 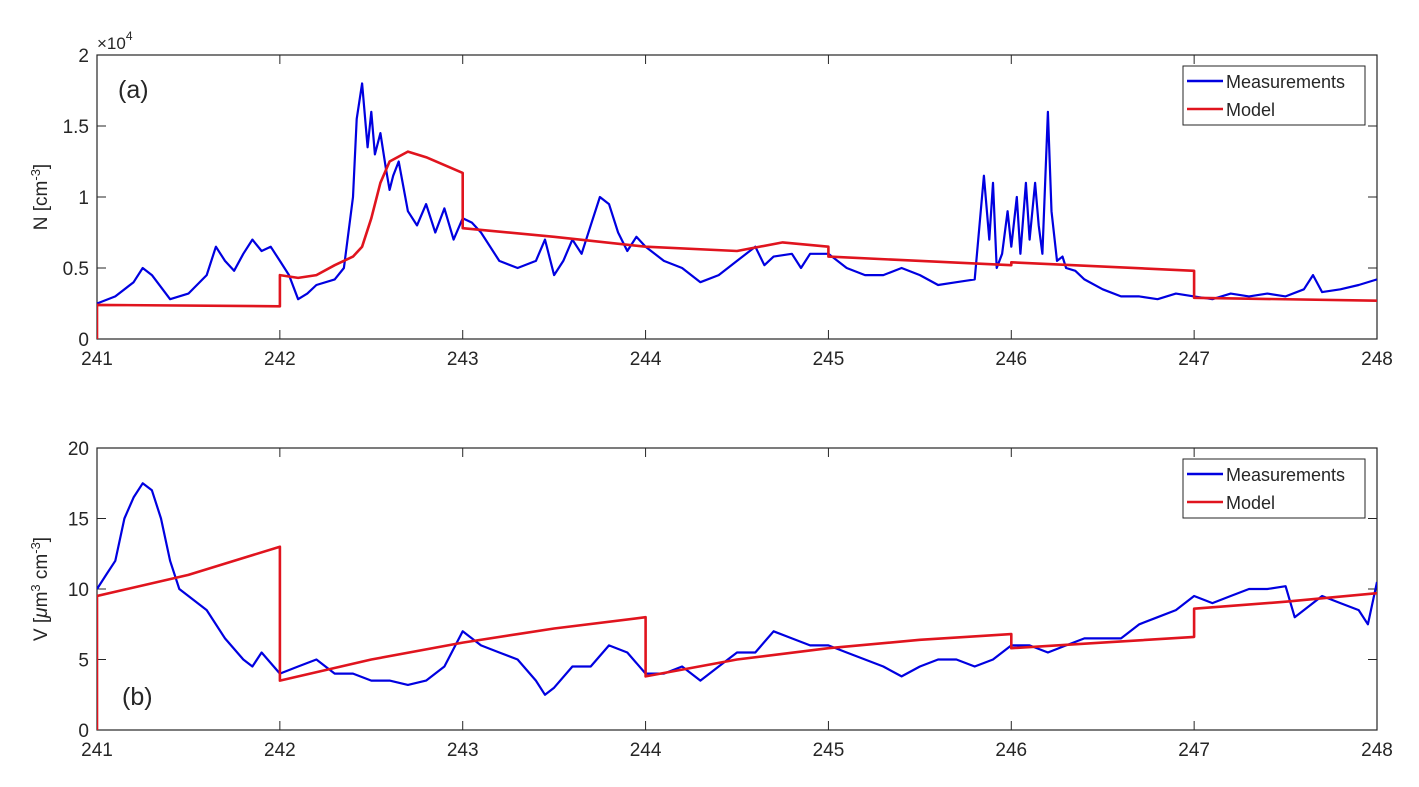 I want to click on legend-label-measurements-a: Measurements, so click(x=1285, y=82).